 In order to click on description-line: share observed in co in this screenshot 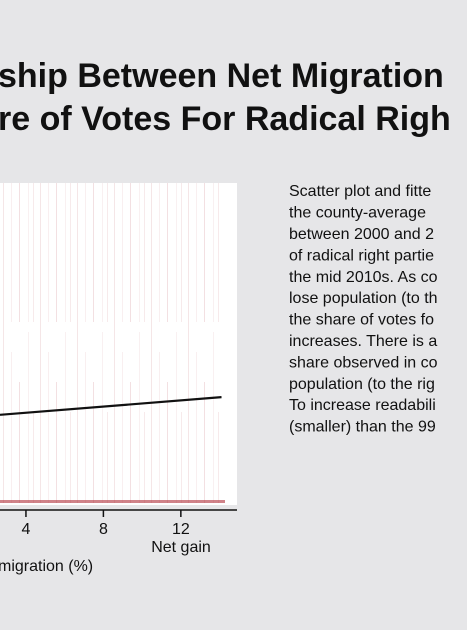, I will do `click(363, 362)`.